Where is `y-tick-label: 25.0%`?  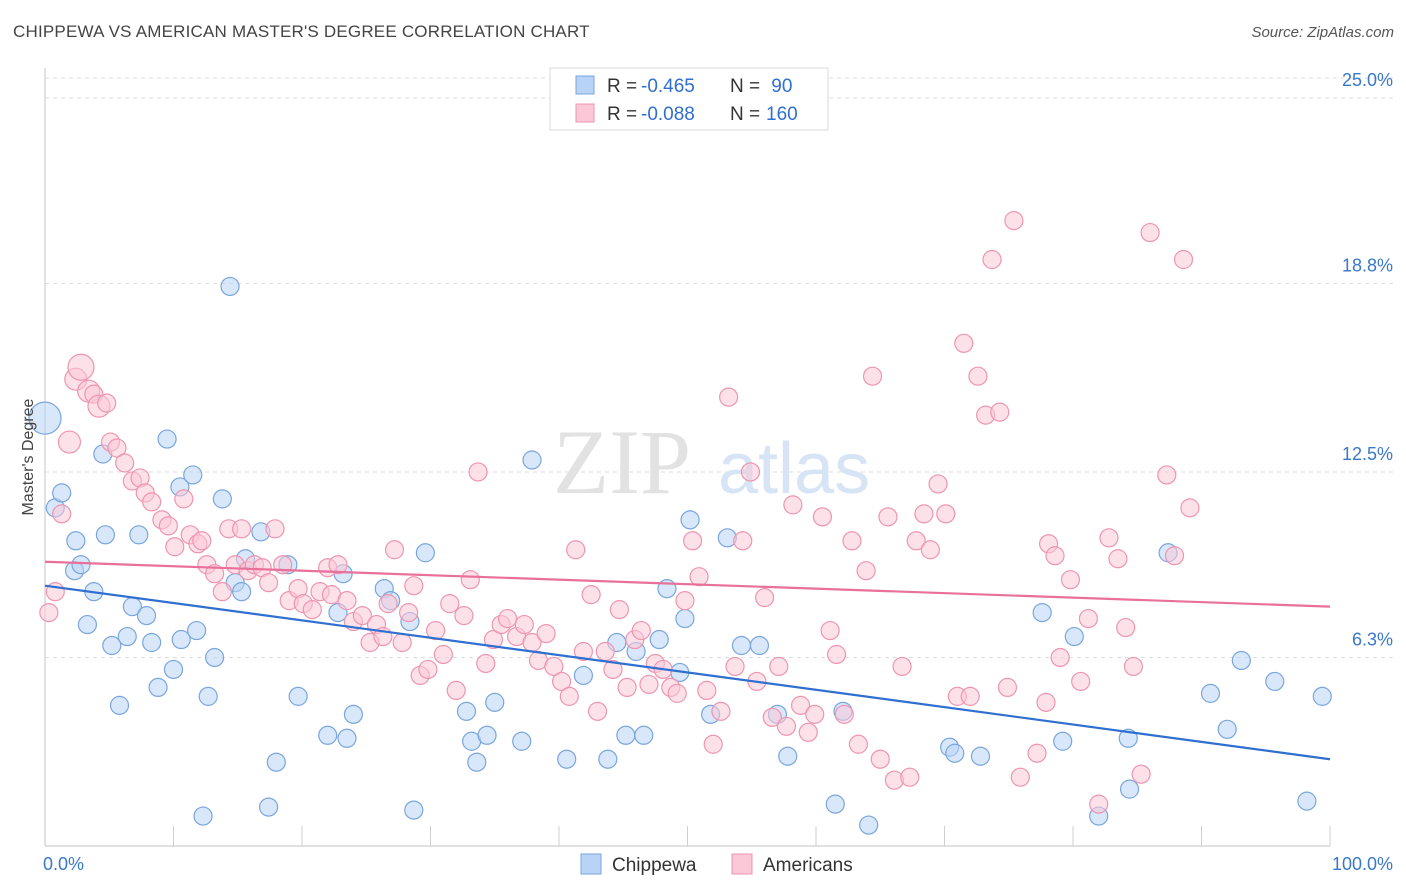 y-tick-label: 25.0% is located at coordinates (1367, 80).